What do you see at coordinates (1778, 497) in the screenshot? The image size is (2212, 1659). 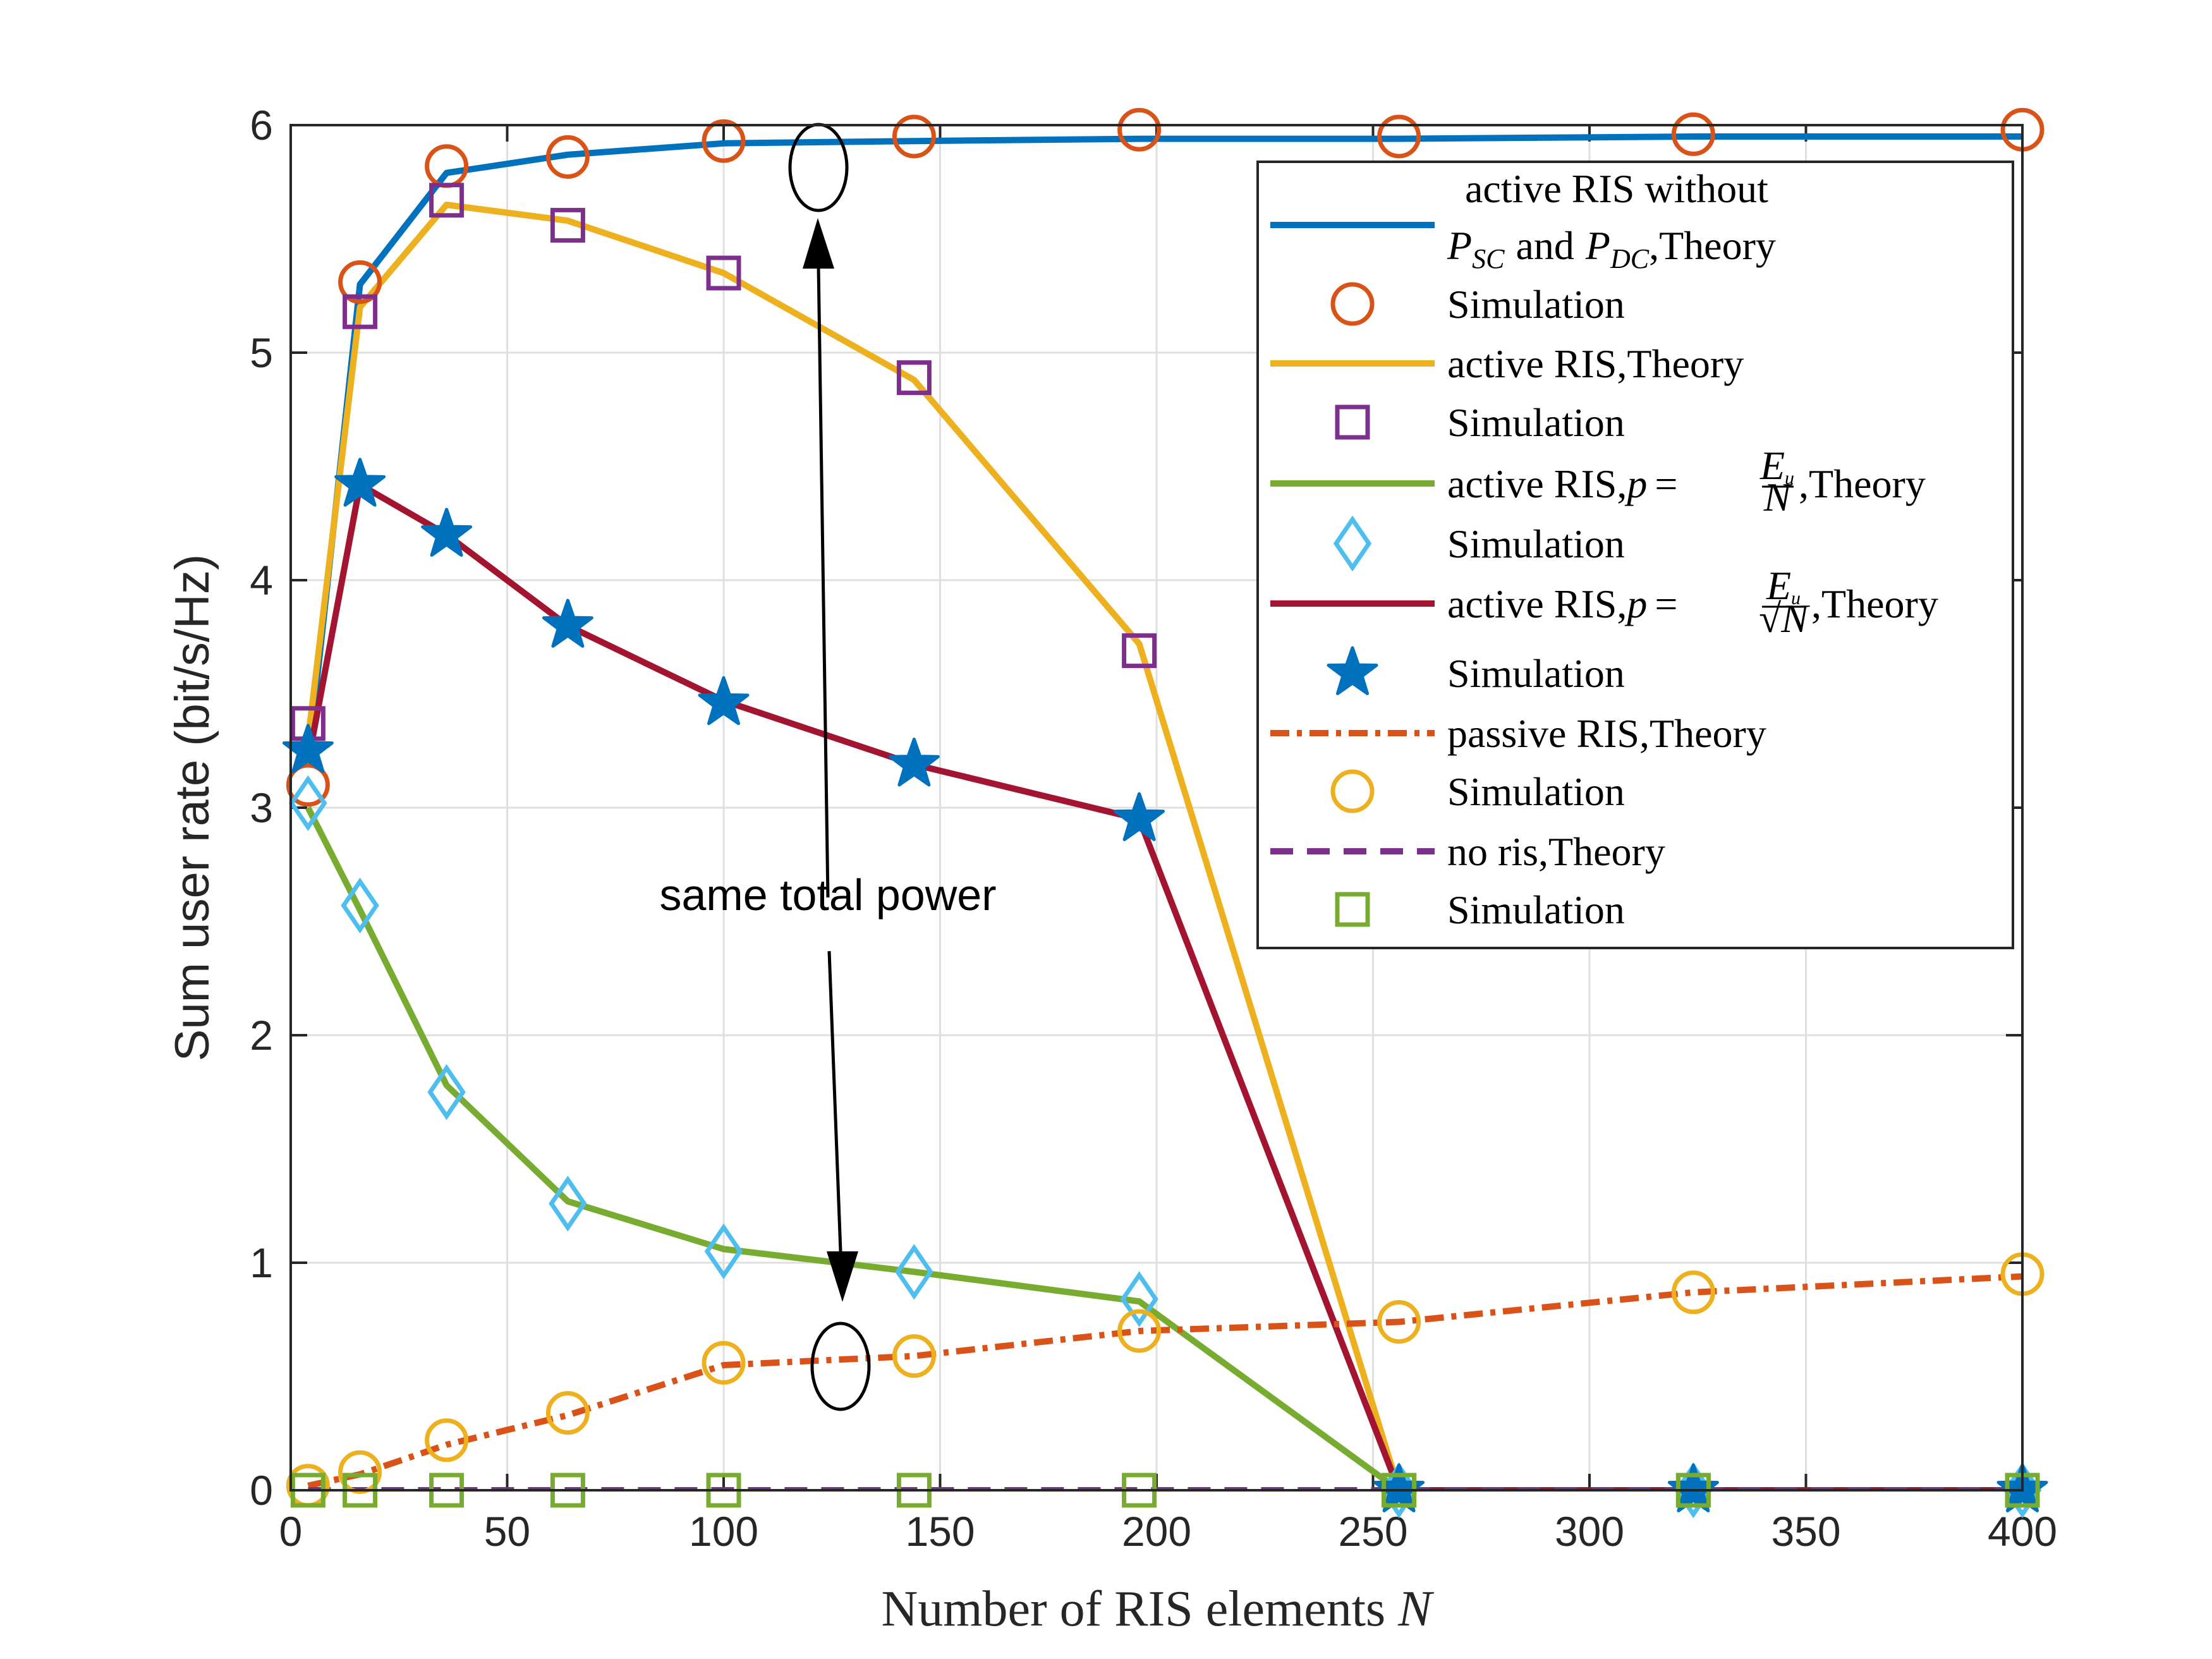 I see `fraction-denominator: N` at bounding box center [1778, 497].